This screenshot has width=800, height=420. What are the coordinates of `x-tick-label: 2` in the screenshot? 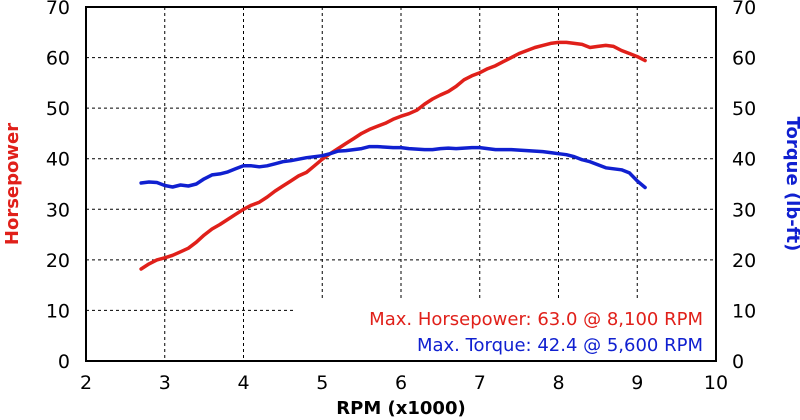 It's located at (86, 383).